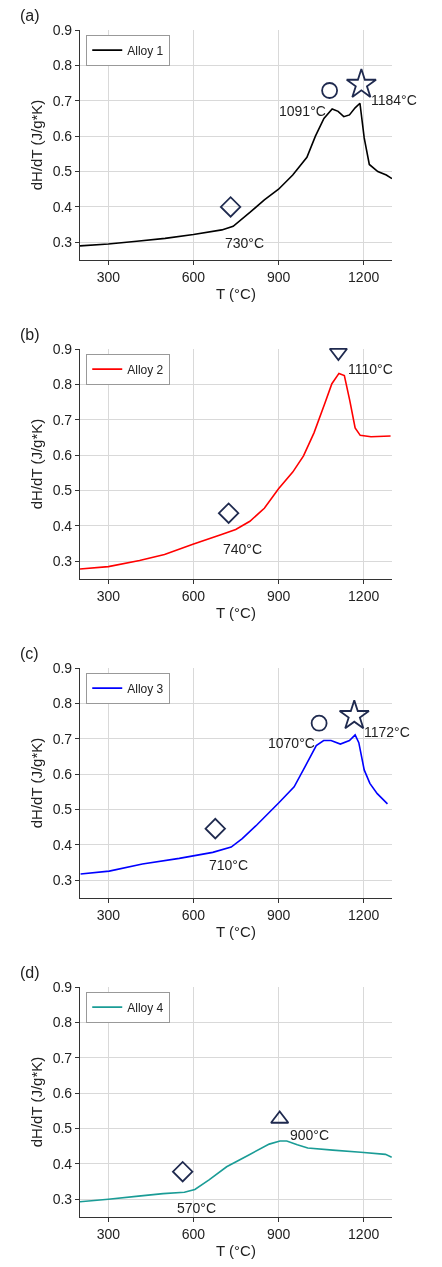 The width and height of the screenshot is (442, 1267). I want to click on chart-title: (a), so click(30, 15).